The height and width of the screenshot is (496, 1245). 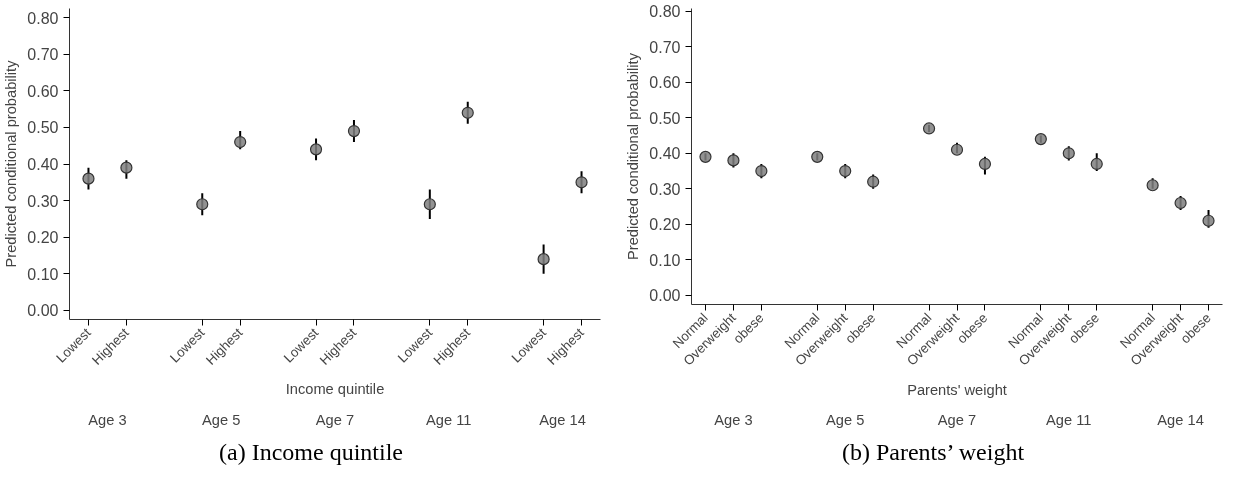 I want to click on x-axis-title: Parents' weight, so click(x=957, y=389).